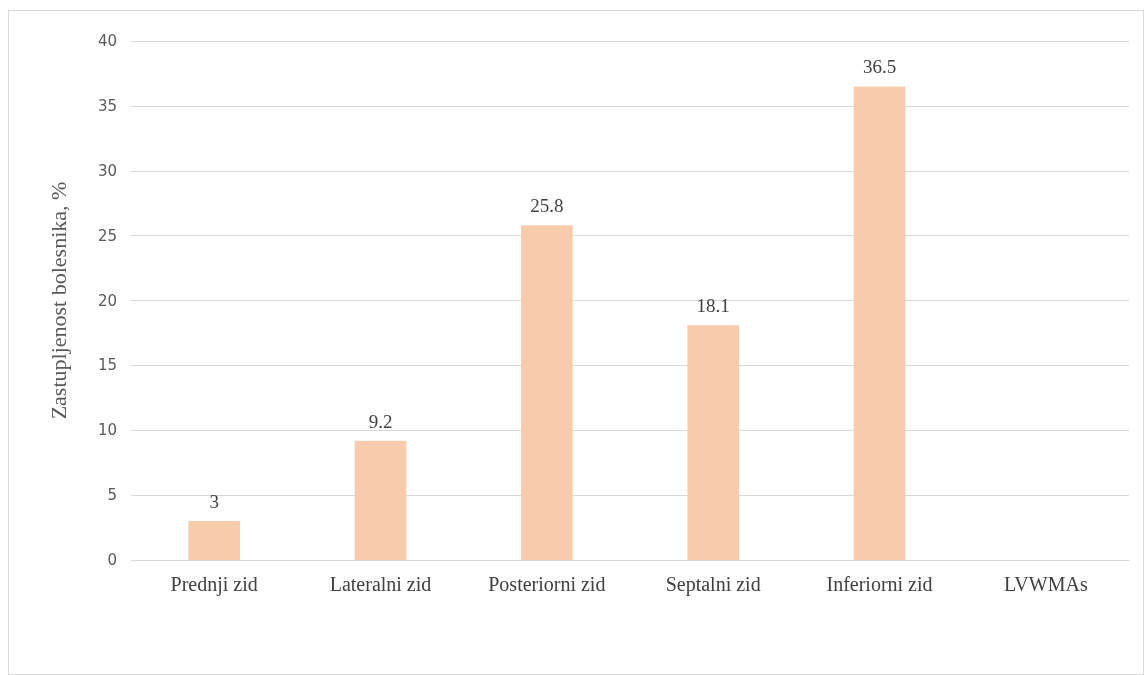  Describe the element at coordinates (547, 584) in the screenshot. I see `x-tick-label: Posteriorni zid` at that location.